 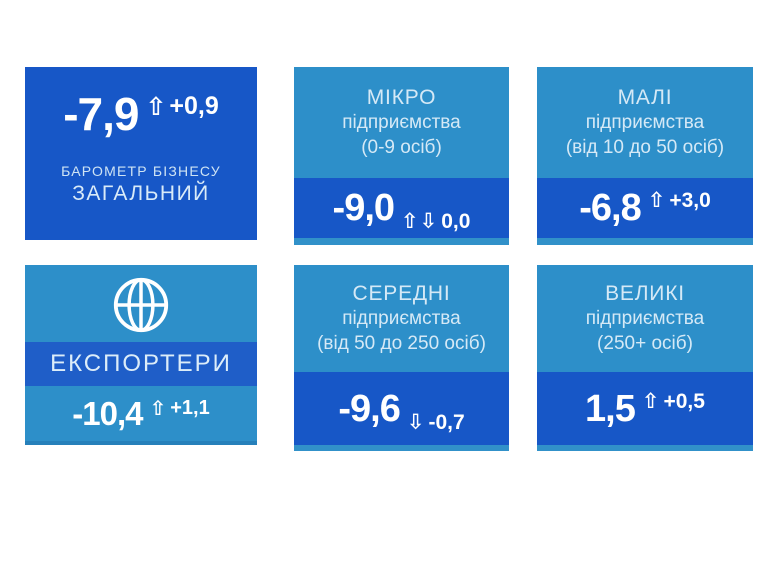 I want to click on card-value-area: -10,4 ⇧ +1,1, so click(x=141, y=413).